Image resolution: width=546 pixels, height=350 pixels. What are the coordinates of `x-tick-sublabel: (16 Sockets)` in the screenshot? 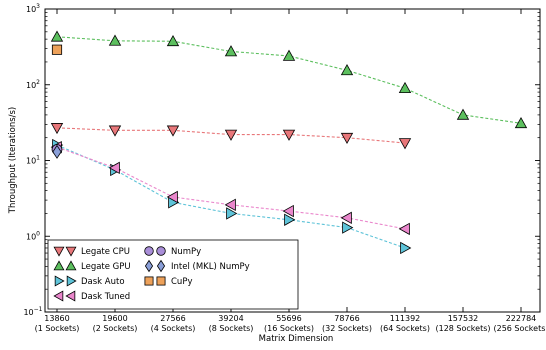 It's located at (289, 328).